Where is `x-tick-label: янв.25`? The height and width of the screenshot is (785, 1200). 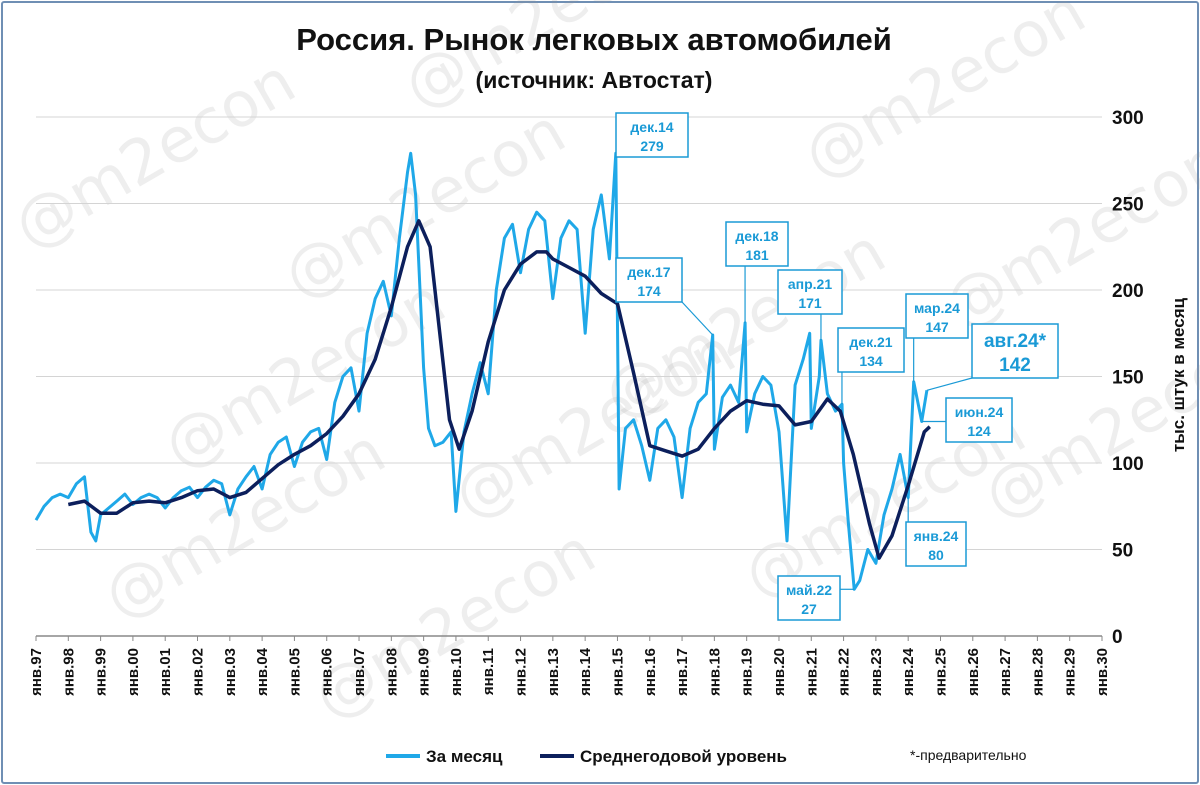
x-tick-label: янв.25 is located at coordinates (940, 672).